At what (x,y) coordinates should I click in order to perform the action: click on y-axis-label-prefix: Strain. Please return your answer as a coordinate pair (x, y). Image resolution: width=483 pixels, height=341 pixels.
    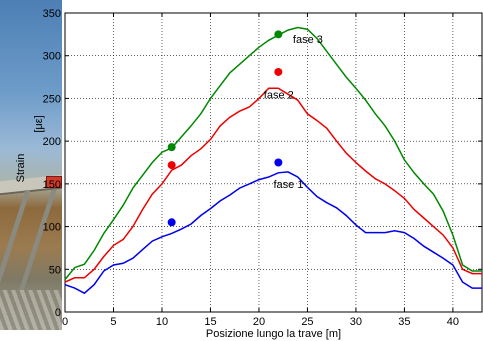
    Looking at the image, I should click on (21, 168).